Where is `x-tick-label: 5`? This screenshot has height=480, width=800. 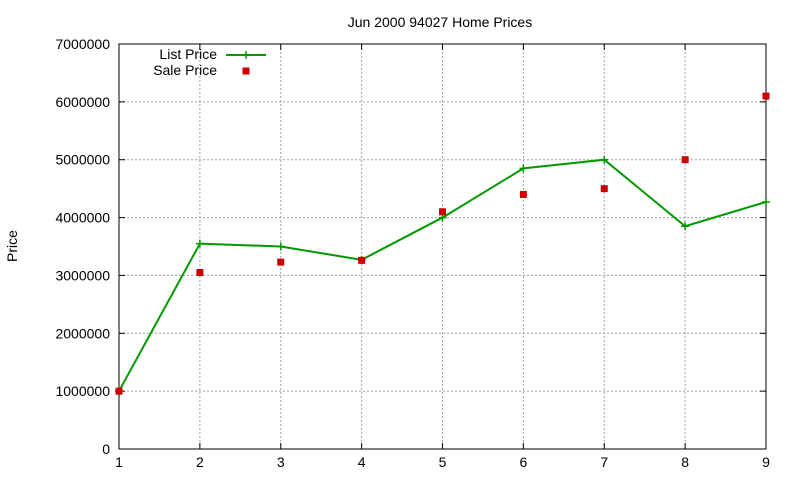 x-tick-label: 5 is located at coordinates (443, 462).